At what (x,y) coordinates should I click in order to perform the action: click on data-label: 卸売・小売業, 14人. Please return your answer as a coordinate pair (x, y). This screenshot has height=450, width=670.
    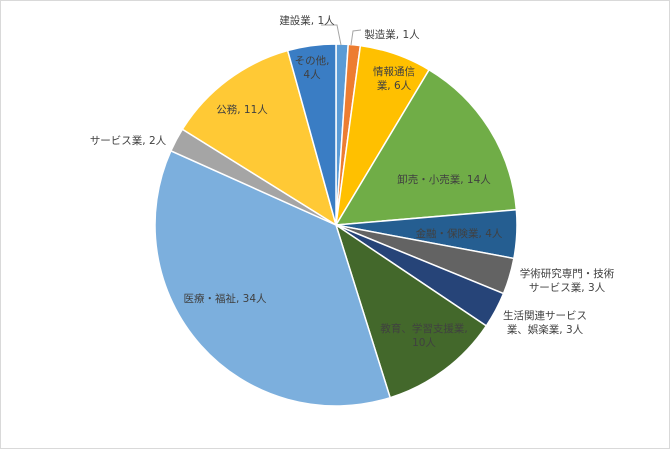
    Looking at the image, I should click on (444, 179).